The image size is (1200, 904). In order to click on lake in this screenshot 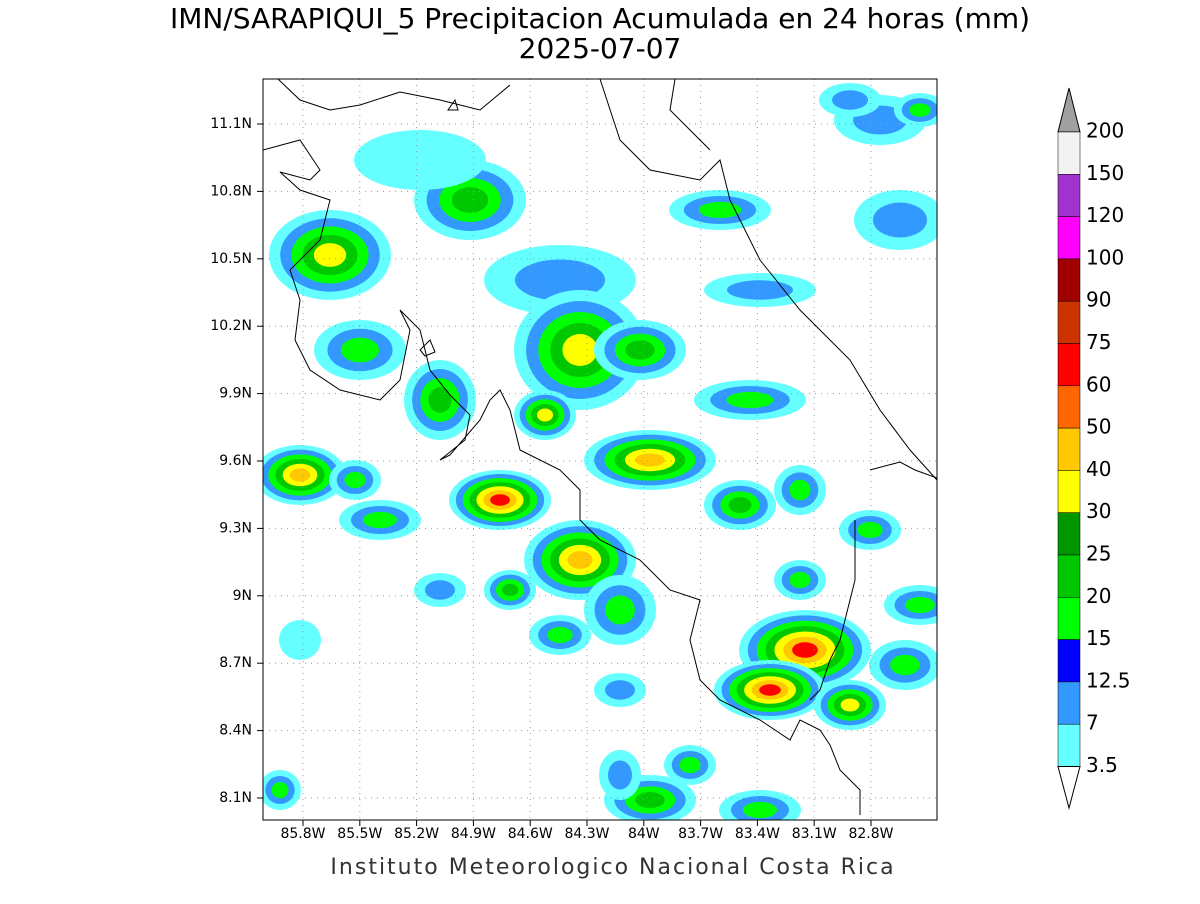, I will do `click(427, 348)`.